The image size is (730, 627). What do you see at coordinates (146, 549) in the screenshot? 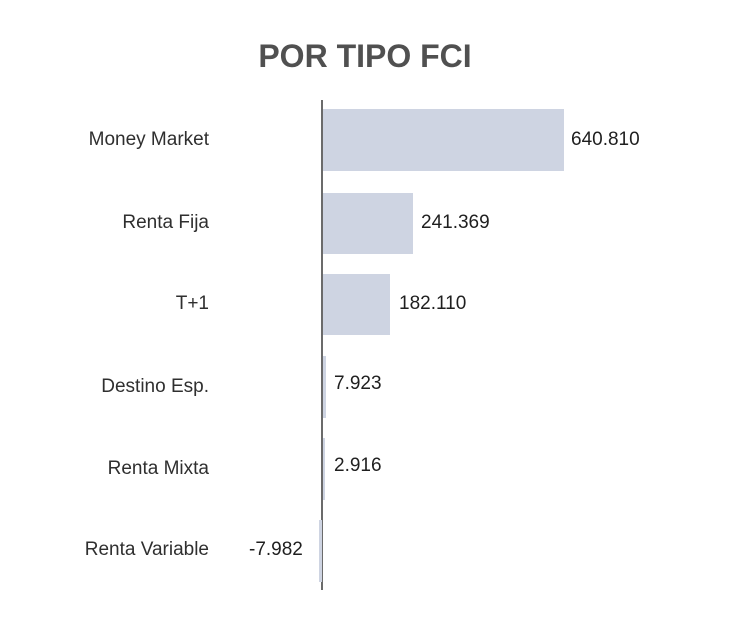
I see `category-label-renta-variable: Renta Variable` at bounding box center [146, 549].